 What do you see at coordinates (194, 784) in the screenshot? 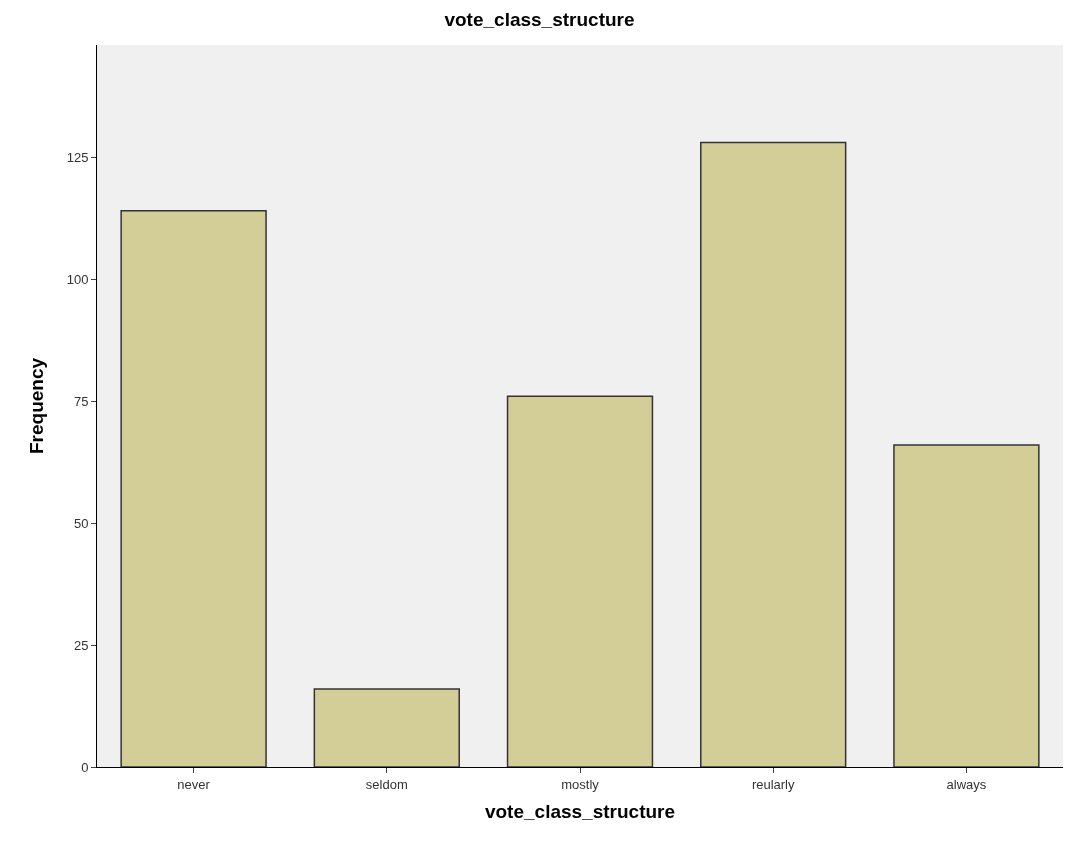
I see `x-tick-label: never` at bounding box center [194, 784].